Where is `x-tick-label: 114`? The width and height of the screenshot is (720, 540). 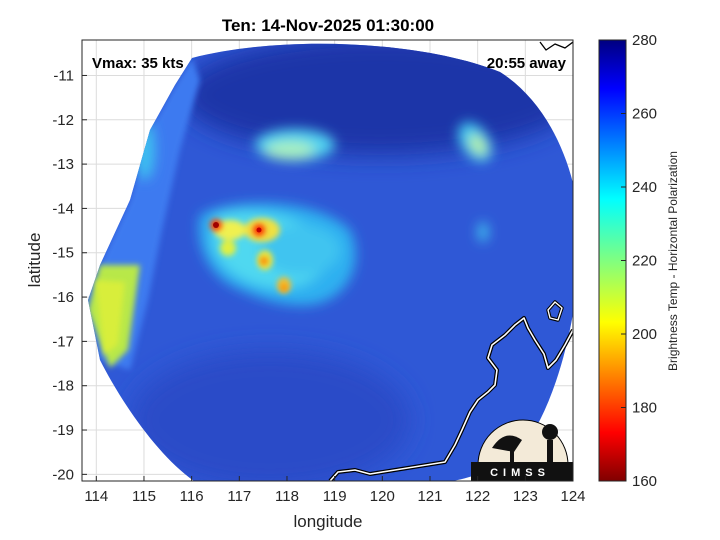 x-tick-label: 114 is located at coordinates (96, 496).